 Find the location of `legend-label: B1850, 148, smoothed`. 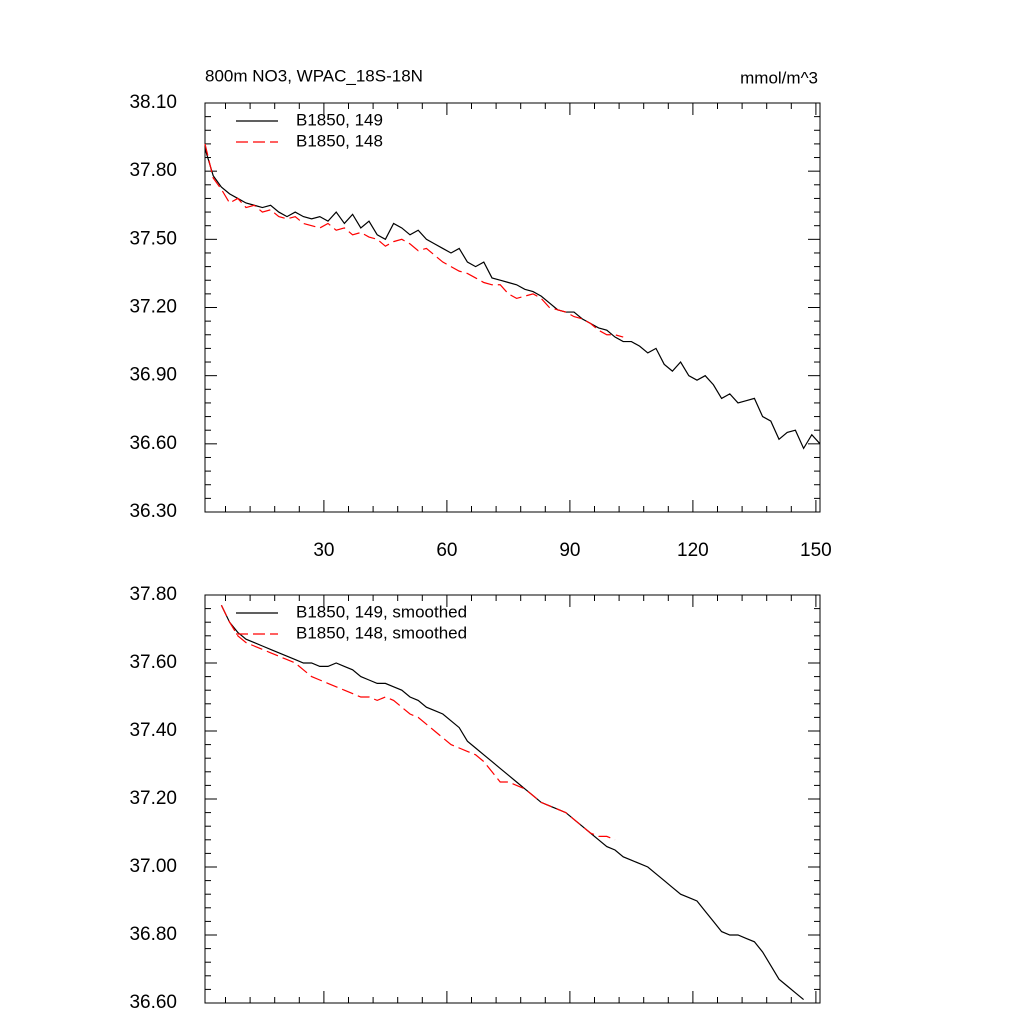

legend-label: B1850, 148, smoothed is located at coordinates (381, 632).